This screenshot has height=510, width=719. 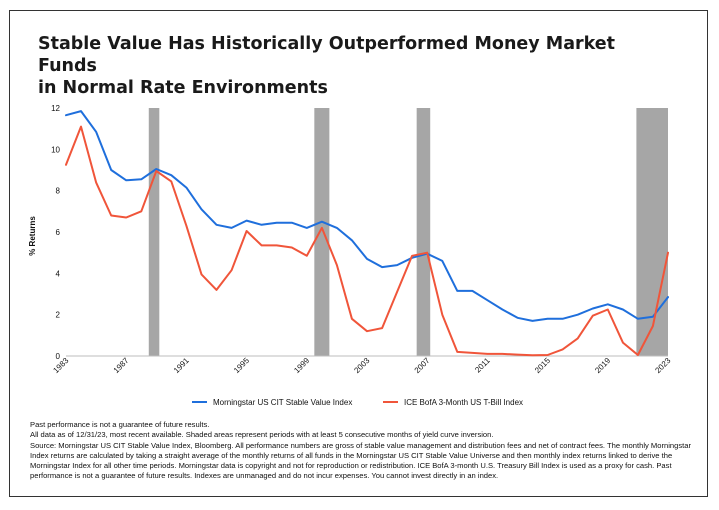 I want to click on y-tick-label: 0, so click(x=58, y=356).